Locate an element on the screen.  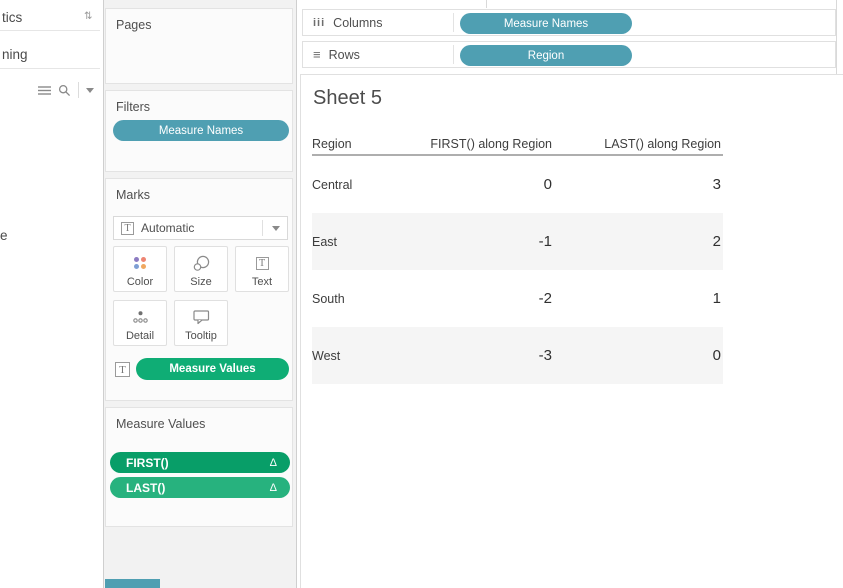
list-view-icon is located at coordinates (44, 90).